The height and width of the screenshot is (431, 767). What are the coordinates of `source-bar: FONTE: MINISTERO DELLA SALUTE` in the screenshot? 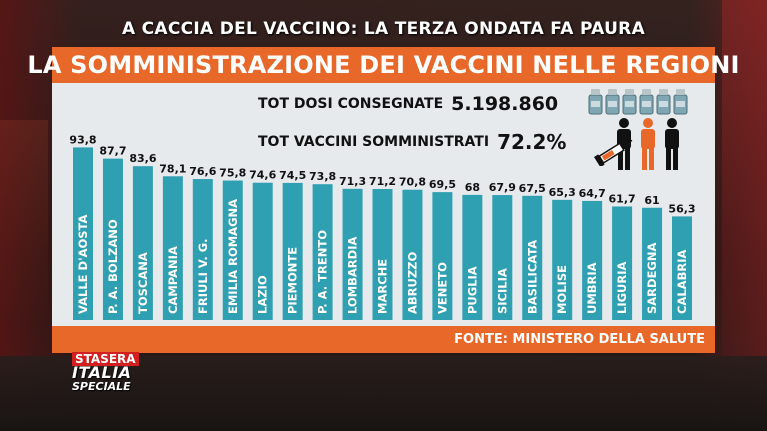 It's located at (383, 339).